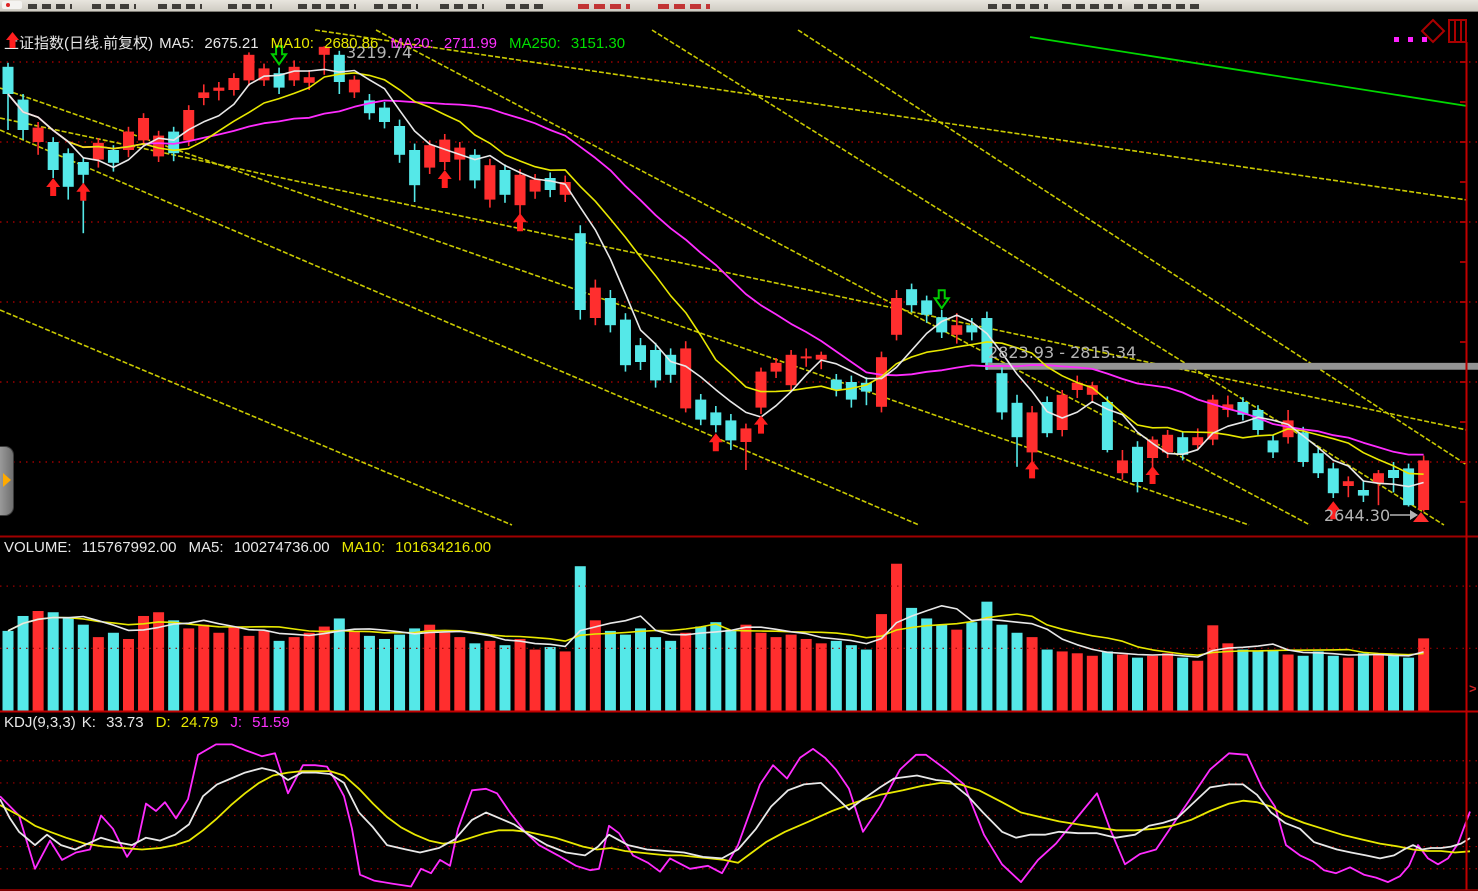 The width and height of the screenshot is (1478, 891). Describe the element at coordinates (443, 43) in the screenshot. I see `ma20-legend: MA20: 2711.99` at that location.